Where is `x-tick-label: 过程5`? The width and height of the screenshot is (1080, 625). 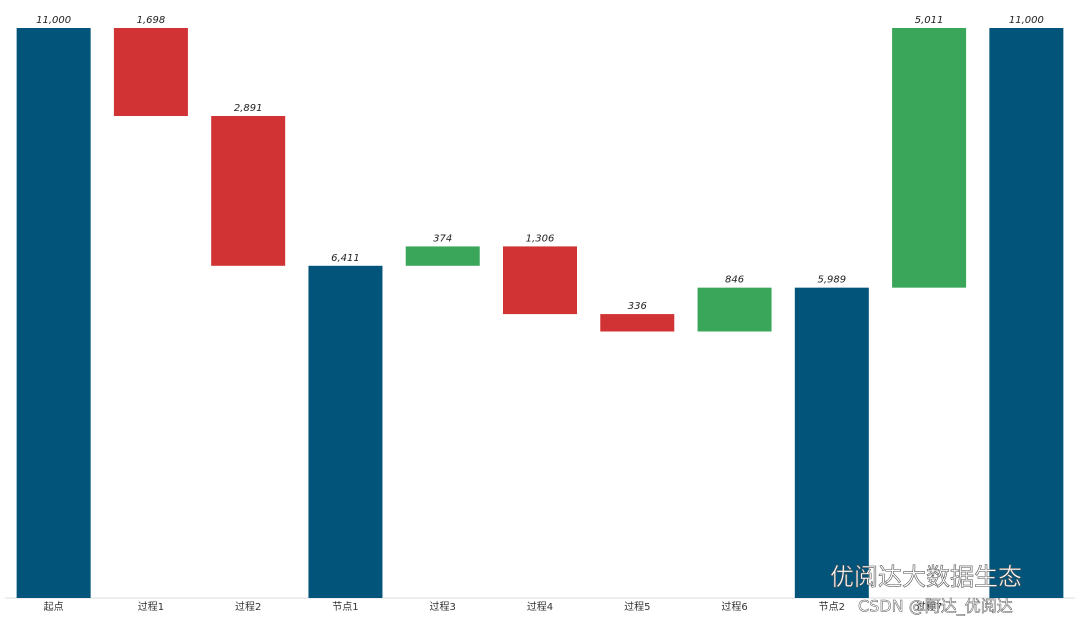 x-tick-label: 过程5 is located at coordinates (637, 606).